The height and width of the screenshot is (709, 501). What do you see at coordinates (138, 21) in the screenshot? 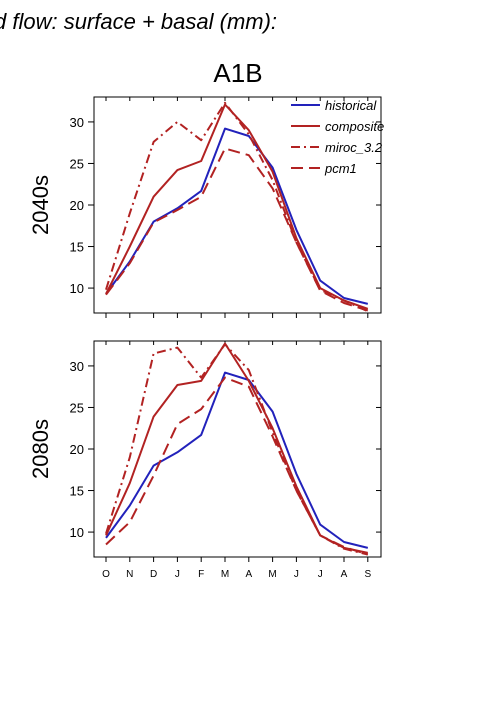
I see `main-title: d flow: surface + basal (mm):` at bounding box center [138, 21].